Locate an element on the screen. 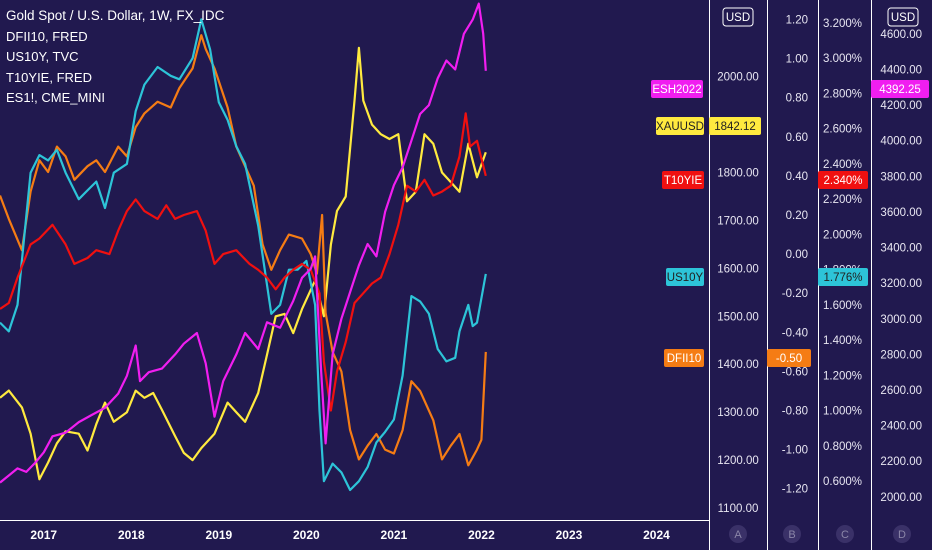  name-tag-dfii10: DFII10 is located at coordinates (684, 359).